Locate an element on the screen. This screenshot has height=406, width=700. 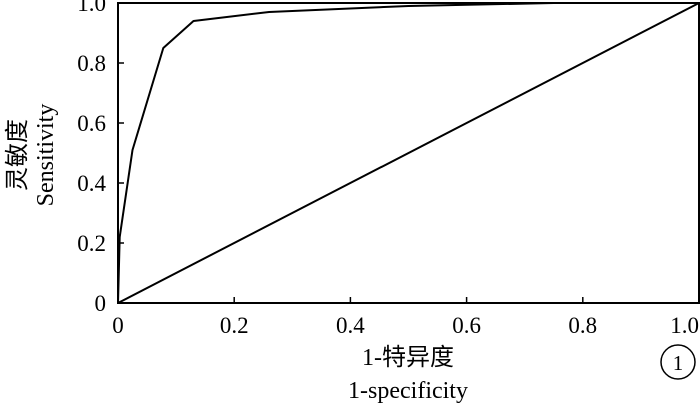
panel-marker-label: 1 is located at coordinates (678, 363).